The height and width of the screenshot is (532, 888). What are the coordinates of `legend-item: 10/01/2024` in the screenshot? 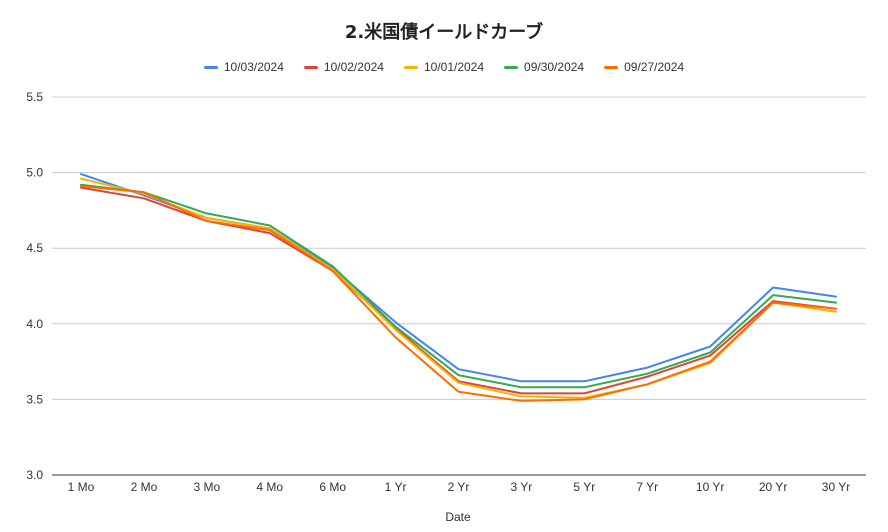 It's located at (444, 67).